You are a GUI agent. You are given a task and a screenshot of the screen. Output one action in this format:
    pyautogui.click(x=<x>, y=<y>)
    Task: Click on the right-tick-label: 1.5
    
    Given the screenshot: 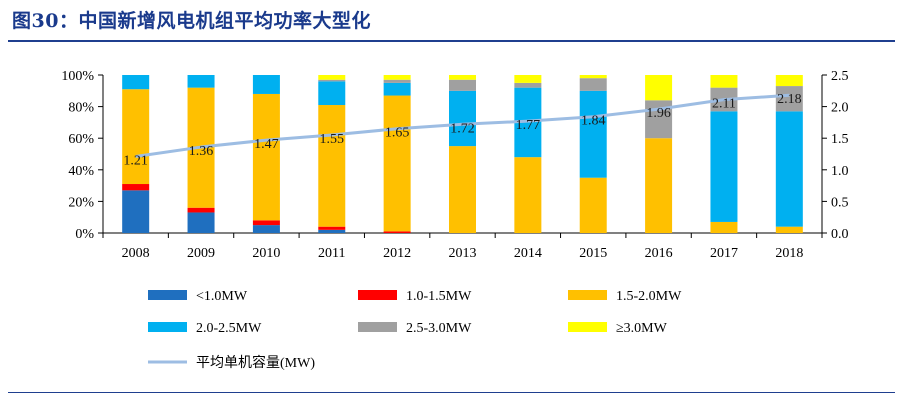 What is the action you would take?
    pyautogui.click(x=840, y=139)
    